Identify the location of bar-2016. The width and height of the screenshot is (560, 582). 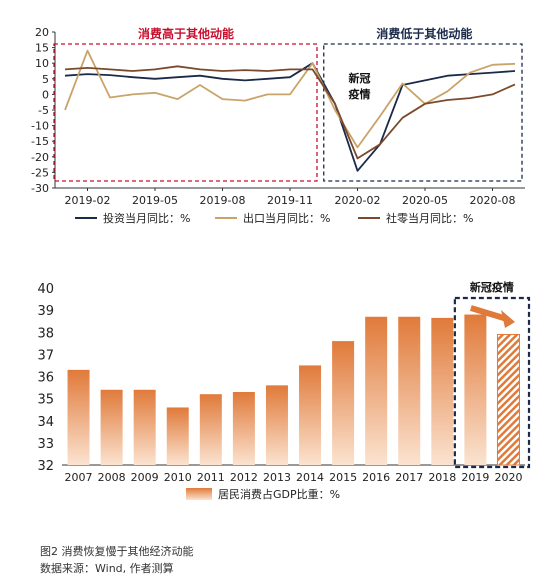
(376, 390).